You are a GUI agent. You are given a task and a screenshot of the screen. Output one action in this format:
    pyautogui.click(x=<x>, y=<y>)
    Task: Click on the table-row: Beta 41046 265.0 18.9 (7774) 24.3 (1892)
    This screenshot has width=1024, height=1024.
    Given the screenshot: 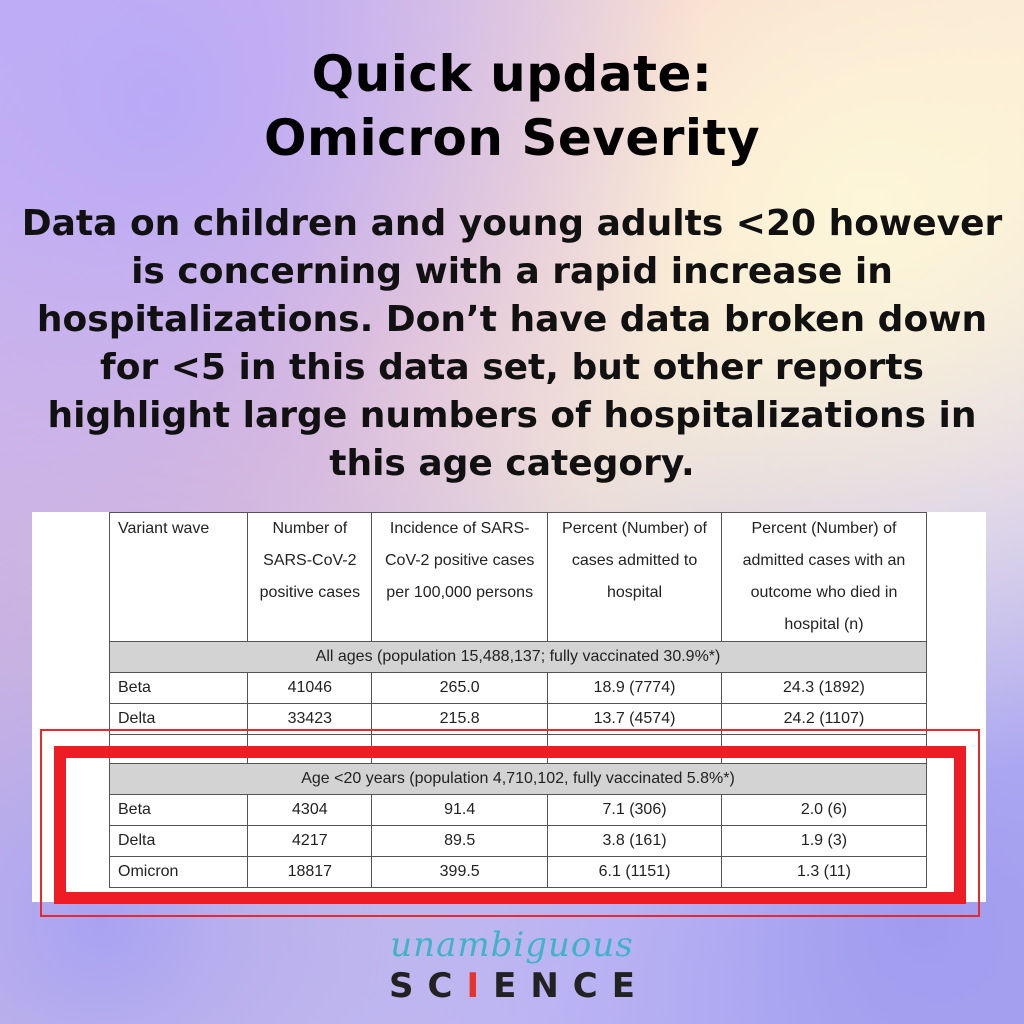 What is the action you would take?
    pyautogui.click(x=518, y=688)
    